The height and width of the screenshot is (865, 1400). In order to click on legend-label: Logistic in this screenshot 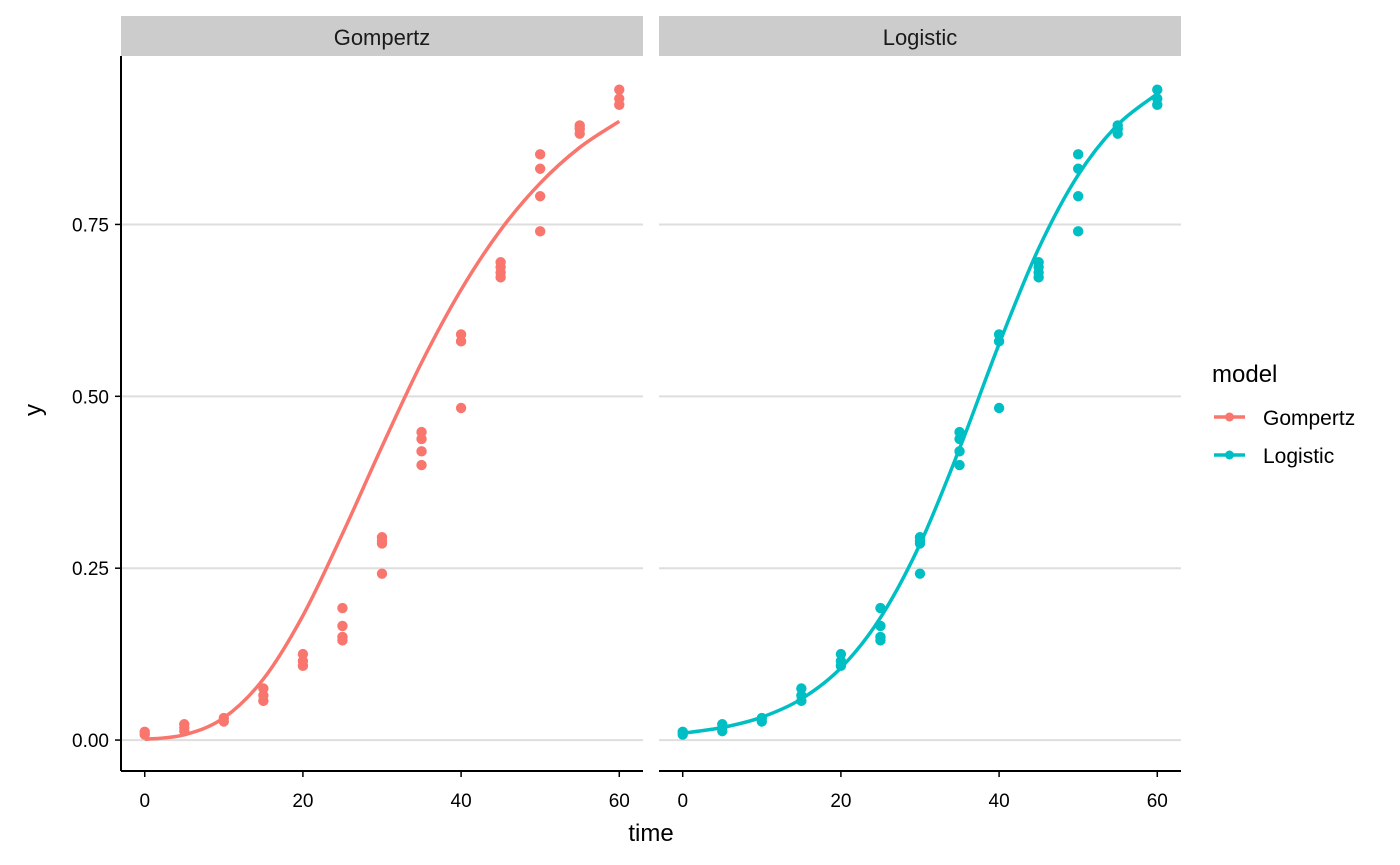, I will do `click(1298, 456)`.